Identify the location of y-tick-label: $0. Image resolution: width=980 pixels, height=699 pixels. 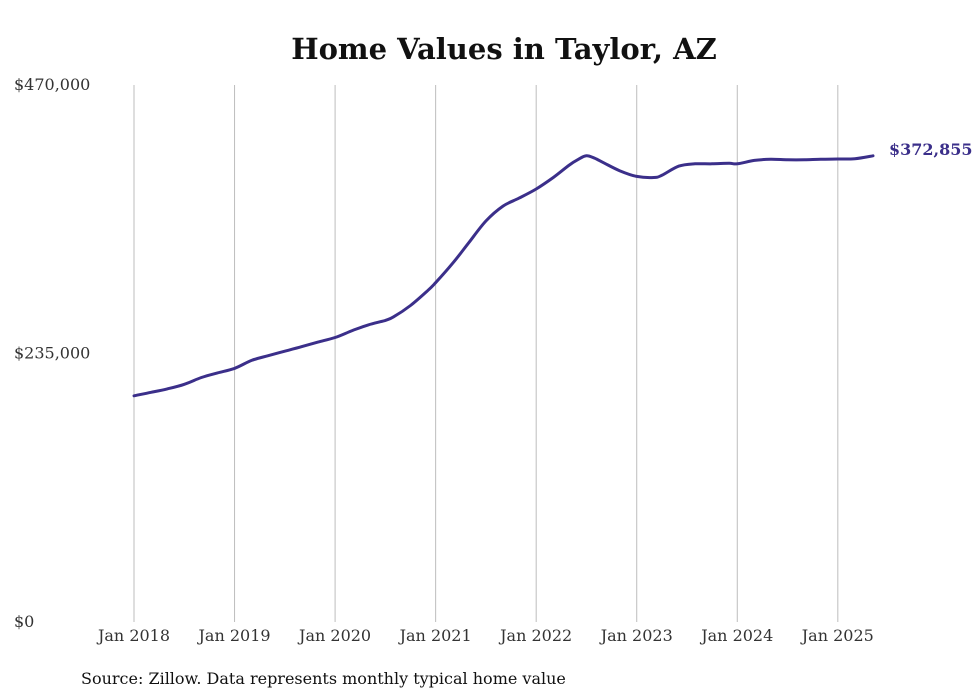
(24, 621).